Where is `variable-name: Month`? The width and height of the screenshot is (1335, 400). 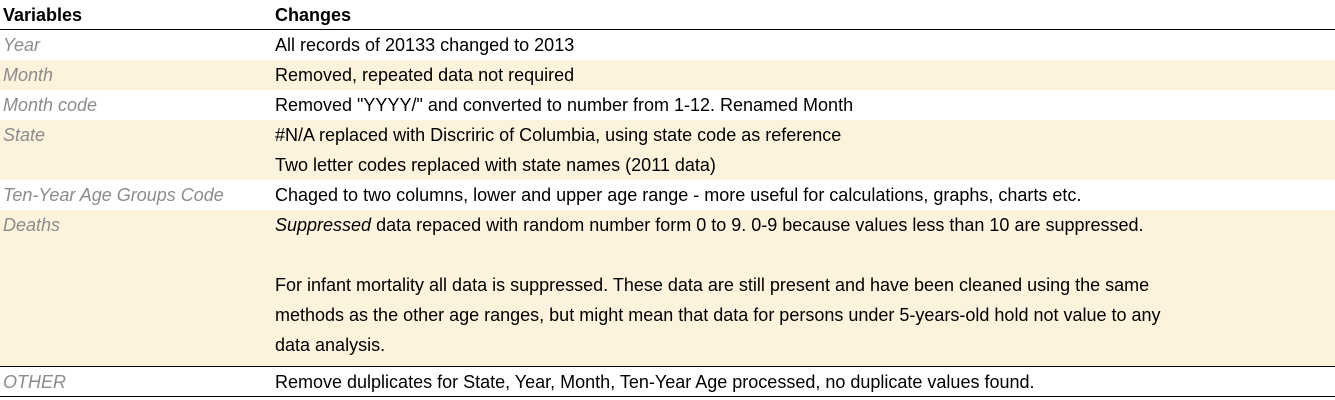
variable-name: Month is located at coordinates (28, 75).